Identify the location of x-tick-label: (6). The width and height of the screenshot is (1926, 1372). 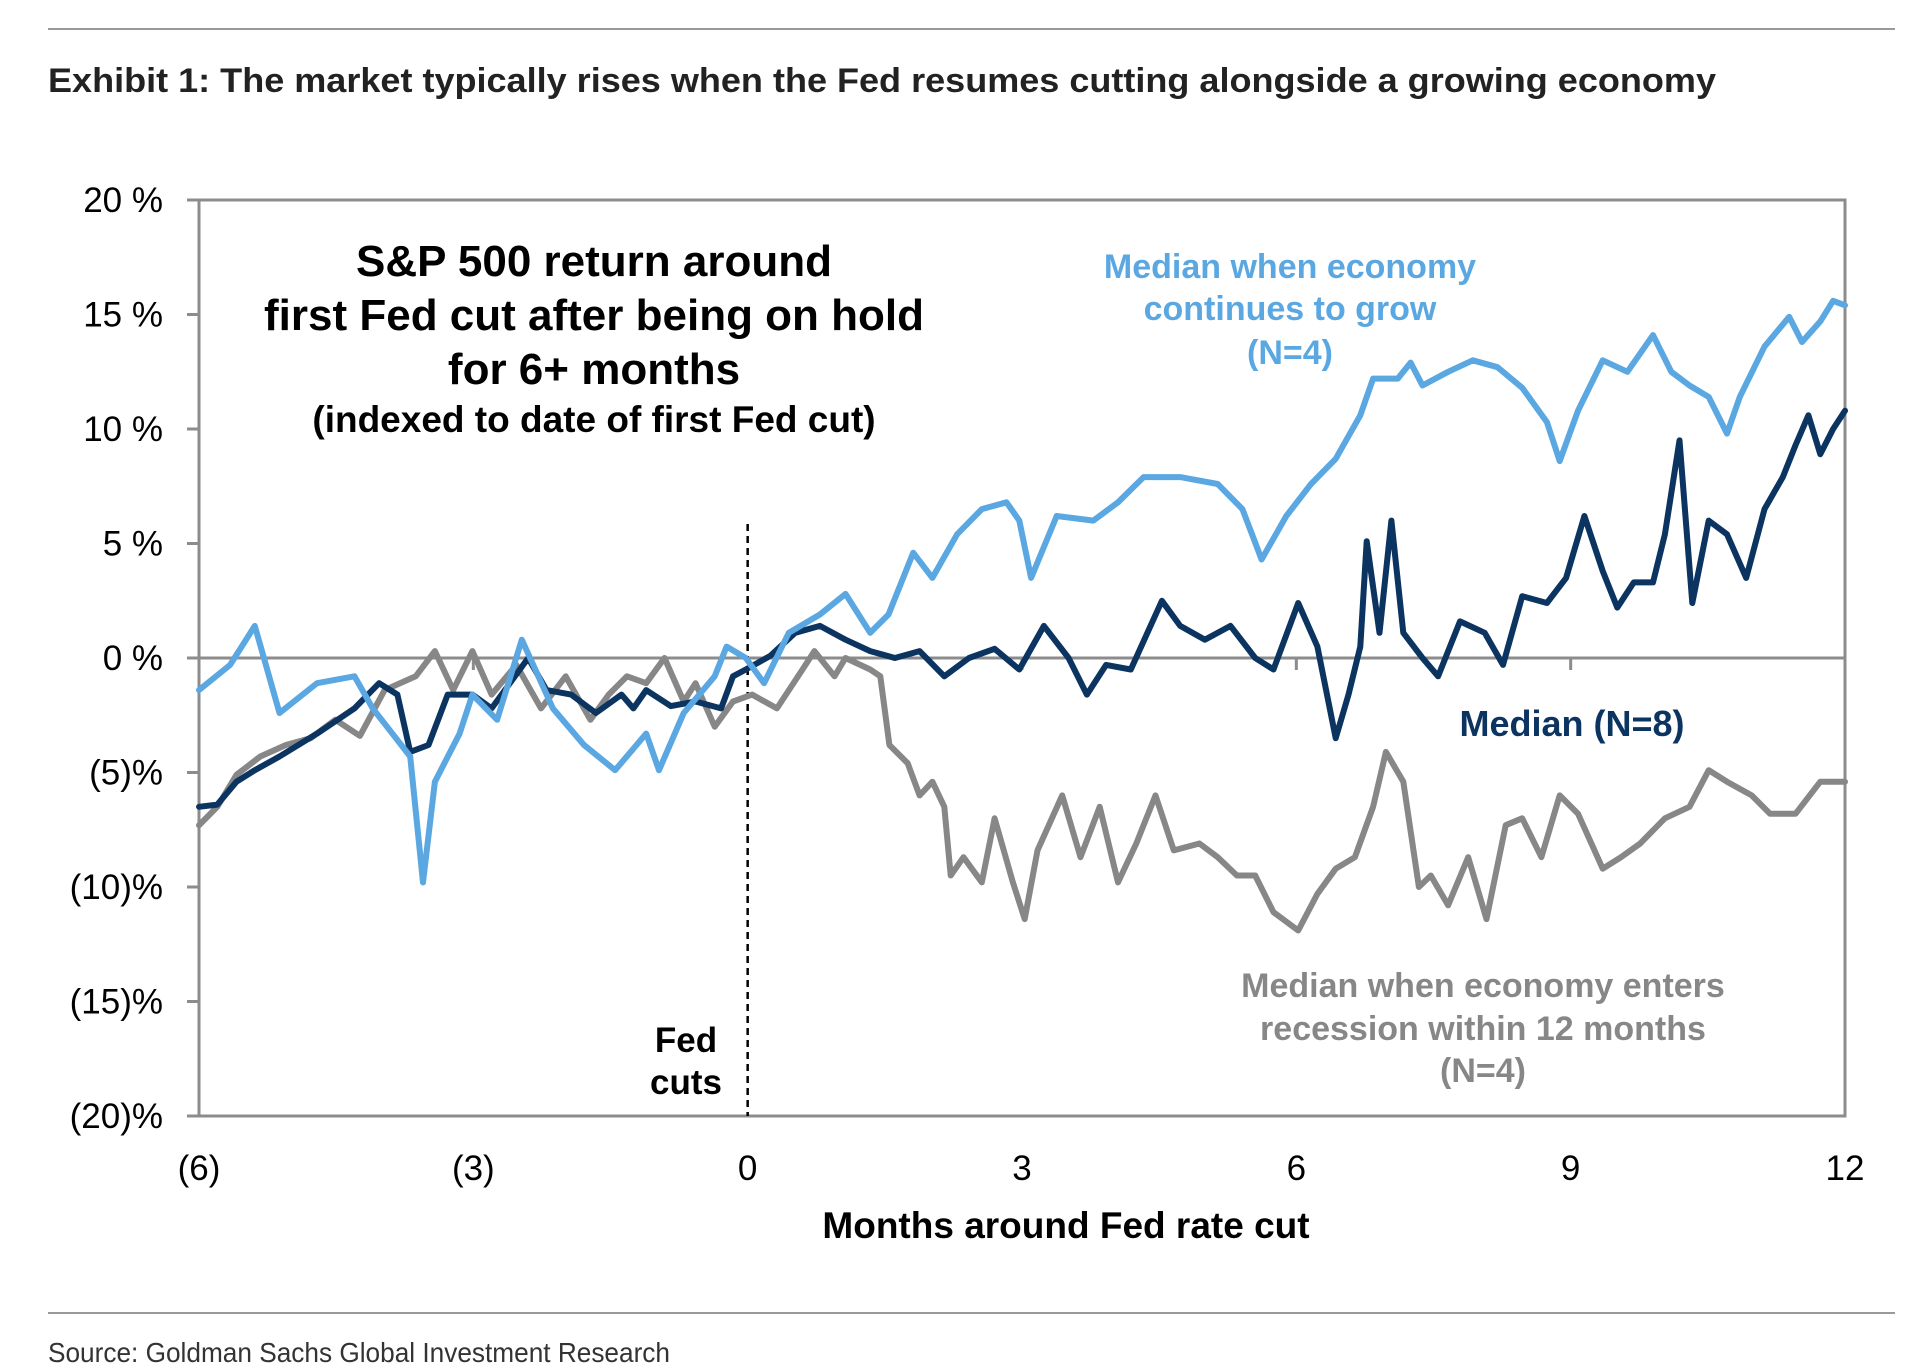
(199, 1168).